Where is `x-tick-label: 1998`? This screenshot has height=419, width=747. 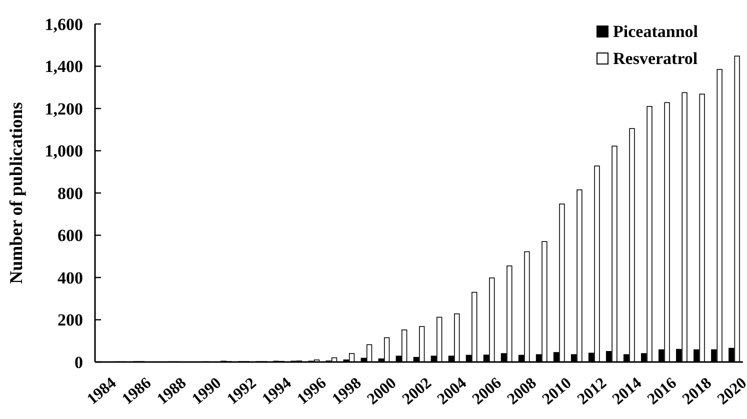 x-tick-label: 1998 is located at coordinates (347, 391).